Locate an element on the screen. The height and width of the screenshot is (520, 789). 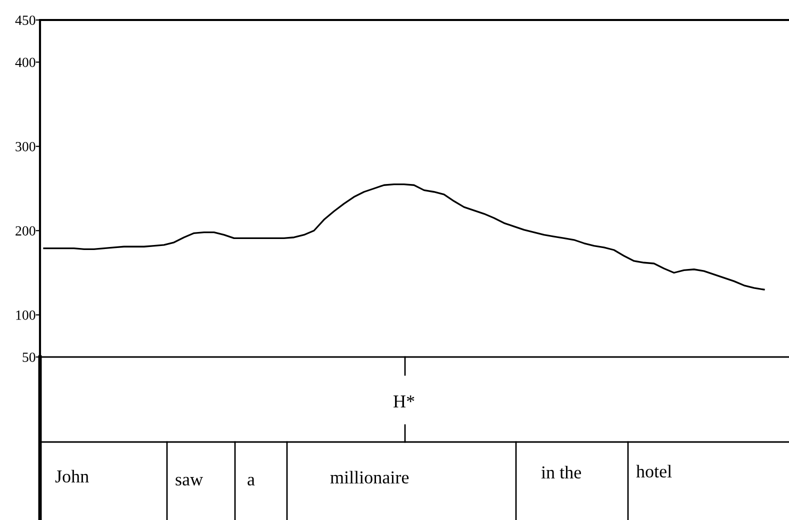
y-tick-label: 400 is located at coordinates (25, 63).